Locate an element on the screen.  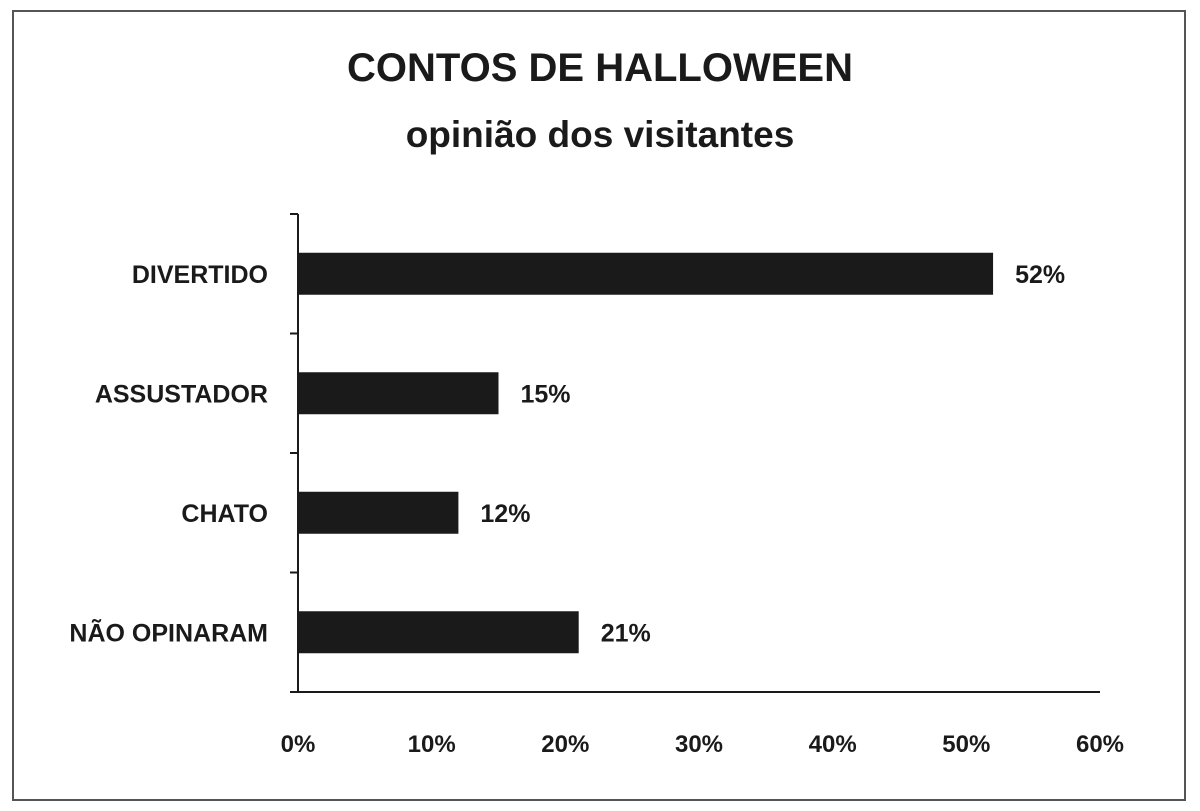
x-tick-label: 30% is located at coordinates (699, 744).